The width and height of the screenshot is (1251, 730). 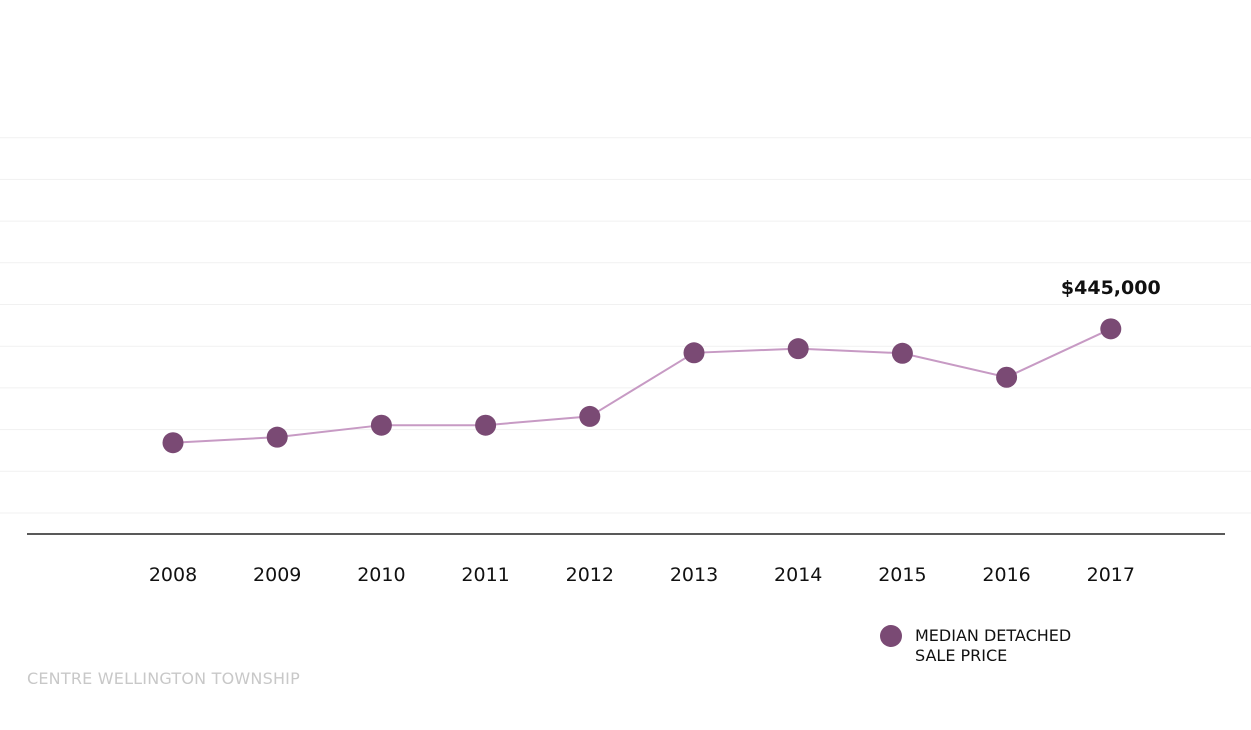 I want to click on x-tick-label: 2012, so click(x=590, y=575).